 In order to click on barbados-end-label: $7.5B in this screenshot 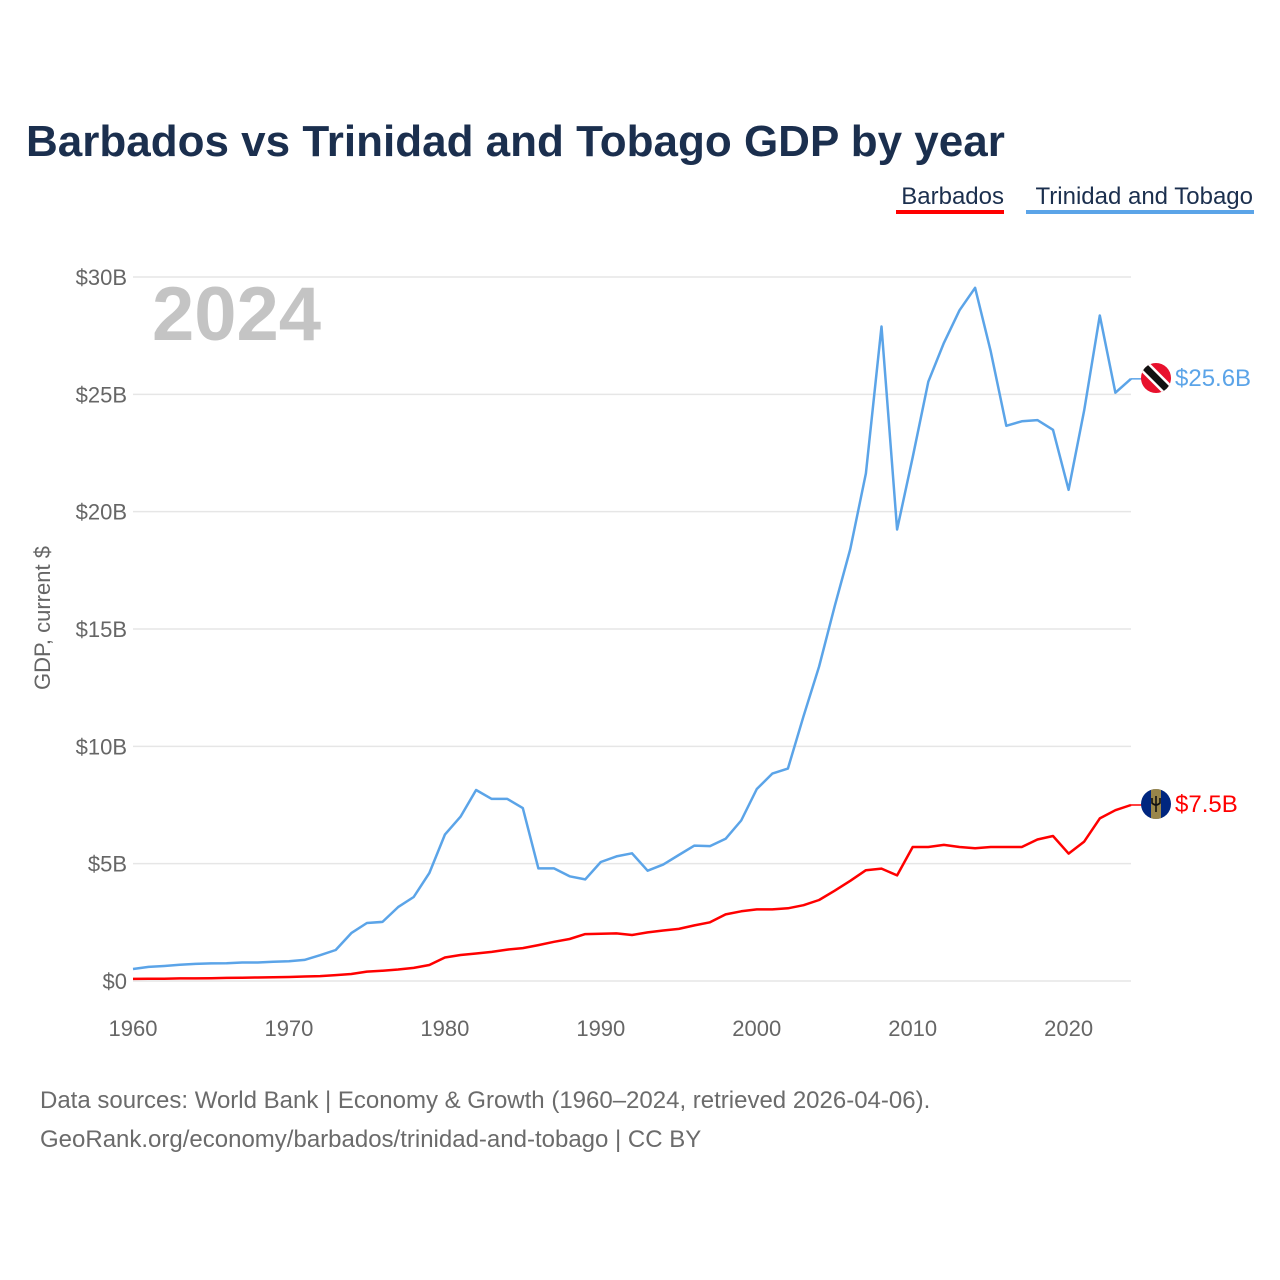, I will do `click(1206, 804)`.